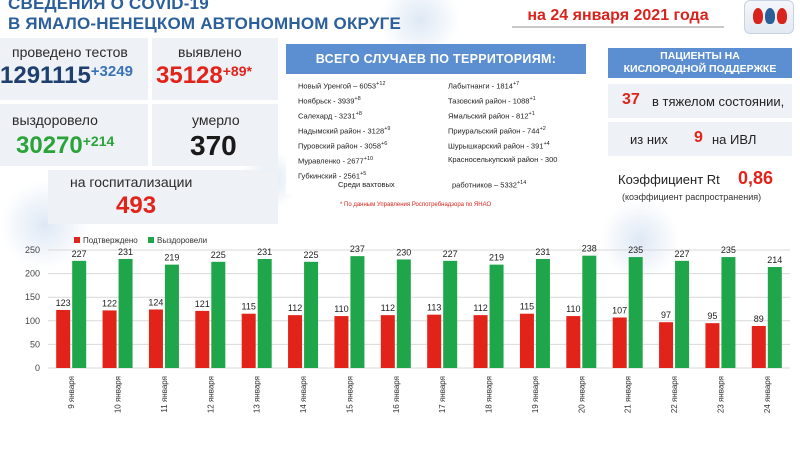 Image resolution: width=800 pixels, height=450 pixels. I want to click on severe-row: 37 в тяжелом состоянии,, so click(700, 101).